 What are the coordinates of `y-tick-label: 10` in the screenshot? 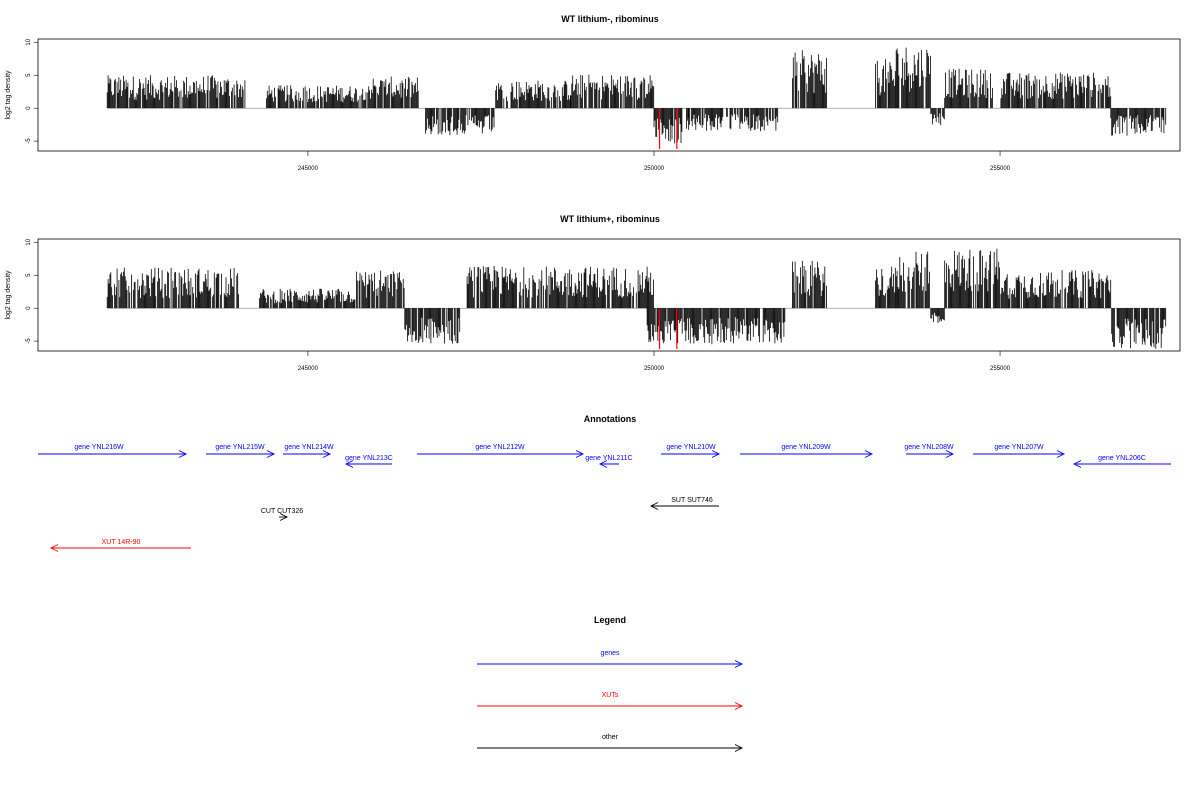 It's located at (29, 241).